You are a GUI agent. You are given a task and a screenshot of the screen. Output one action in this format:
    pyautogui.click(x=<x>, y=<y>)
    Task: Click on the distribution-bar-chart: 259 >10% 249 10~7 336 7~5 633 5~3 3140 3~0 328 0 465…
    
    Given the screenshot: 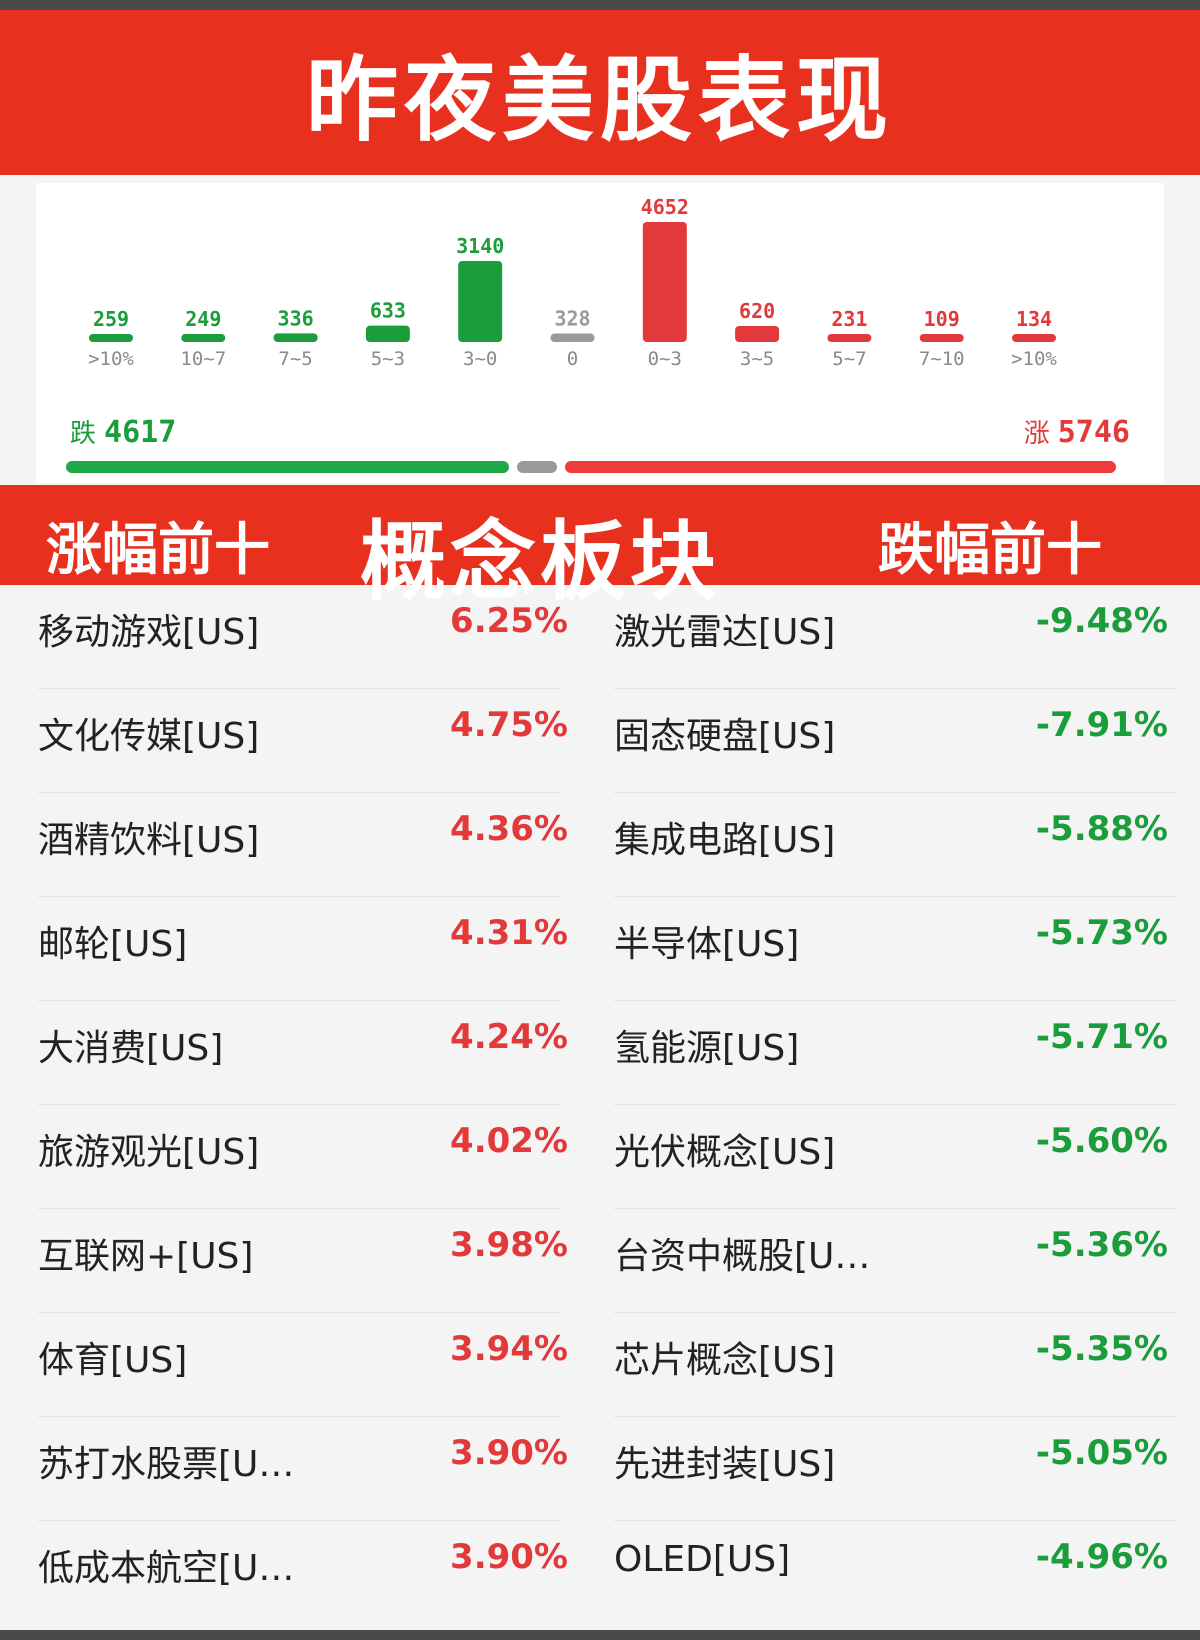 What is the action you would take?
    pyautogui.click(x=572, y=282)
    